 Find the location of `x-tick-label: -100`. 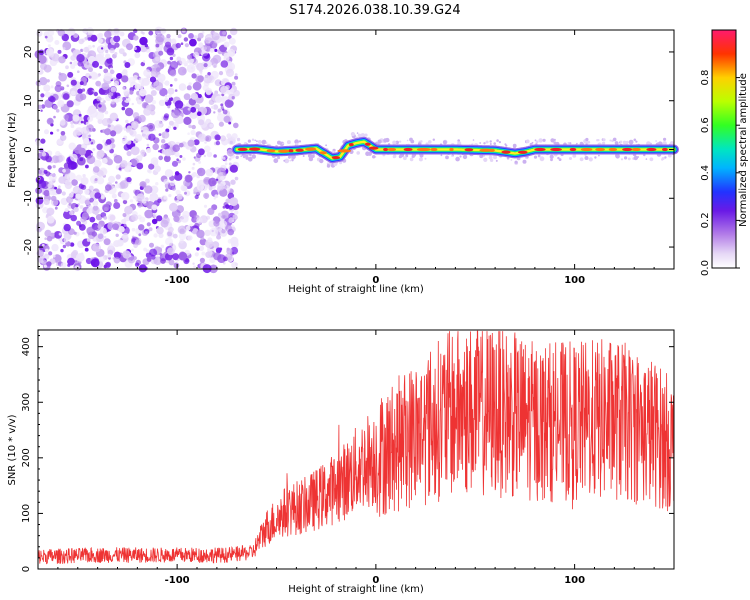

x-tick-label: -100 is located at coordinates (177, 280).